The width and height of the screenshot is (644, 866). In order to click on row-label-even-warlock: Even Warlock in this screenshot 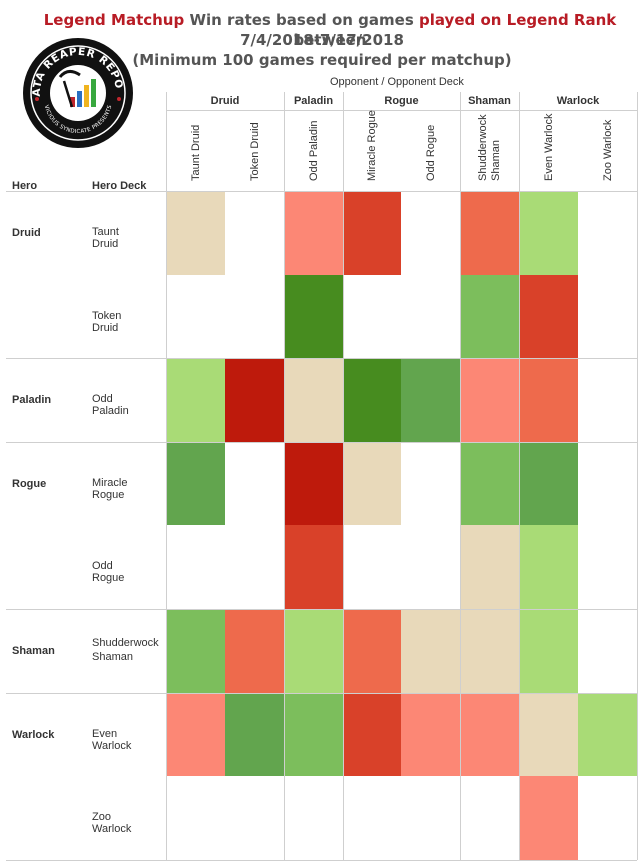, I will do `click(112, 739)`.